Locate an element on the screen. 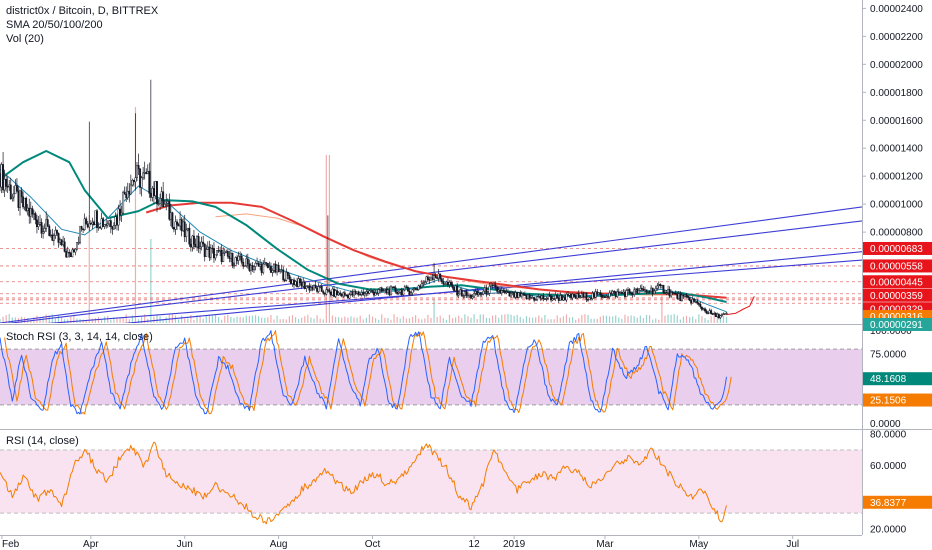  stoch-tick-label: 100.0000 is located at coordinates (891, 331).